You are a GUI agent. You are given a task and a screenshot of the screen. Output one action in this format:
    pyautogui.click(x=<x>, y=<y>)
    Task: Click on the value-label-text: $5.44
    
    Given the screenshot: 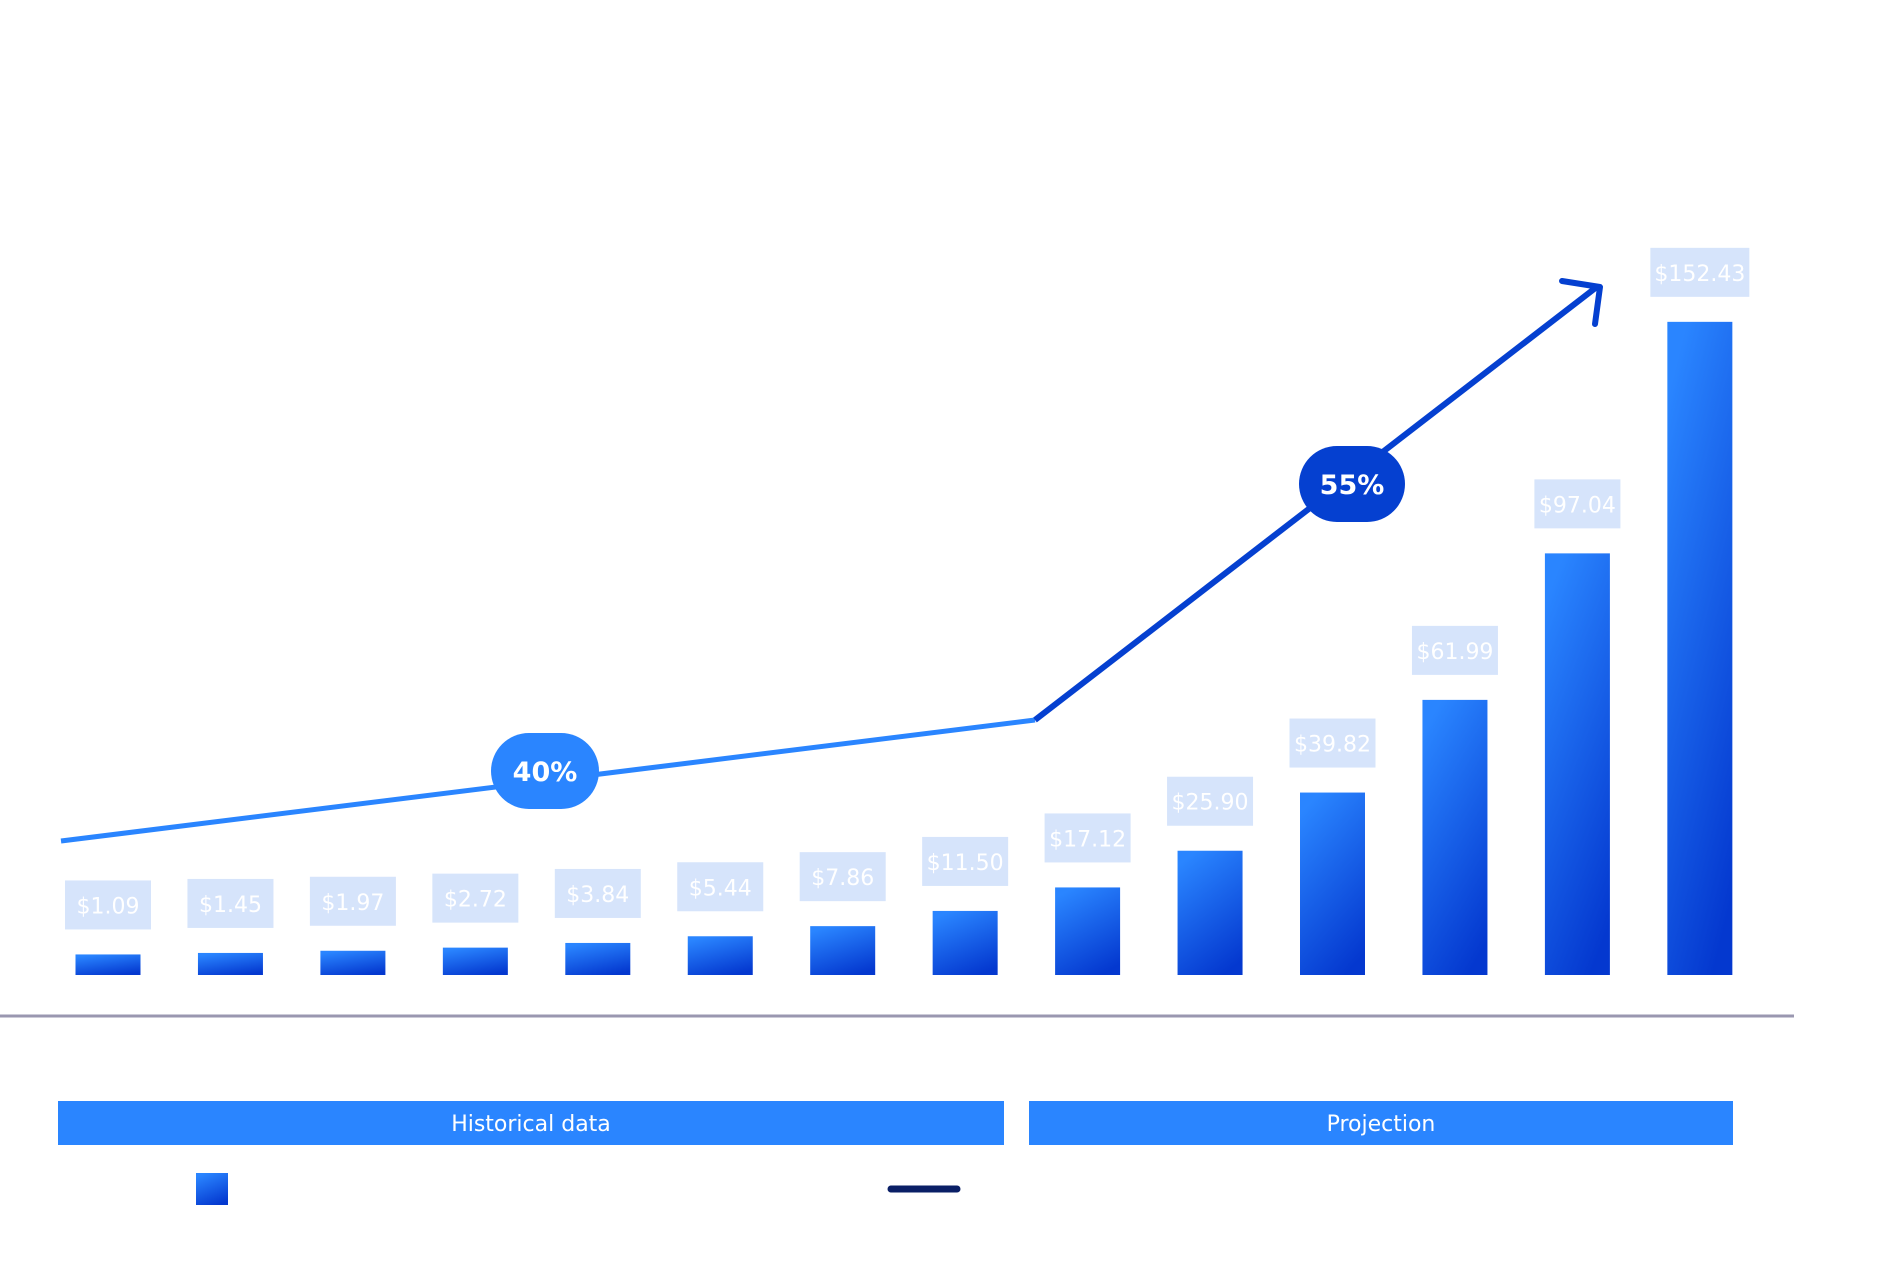 What is the action you would take?
    pyautogui.click(x=720, y=888)
    